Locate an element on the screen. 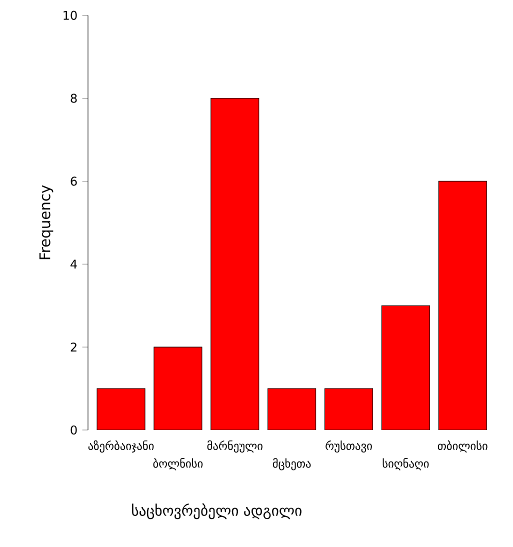  y-tick-label: 10 is located at coordinates (70, 15).